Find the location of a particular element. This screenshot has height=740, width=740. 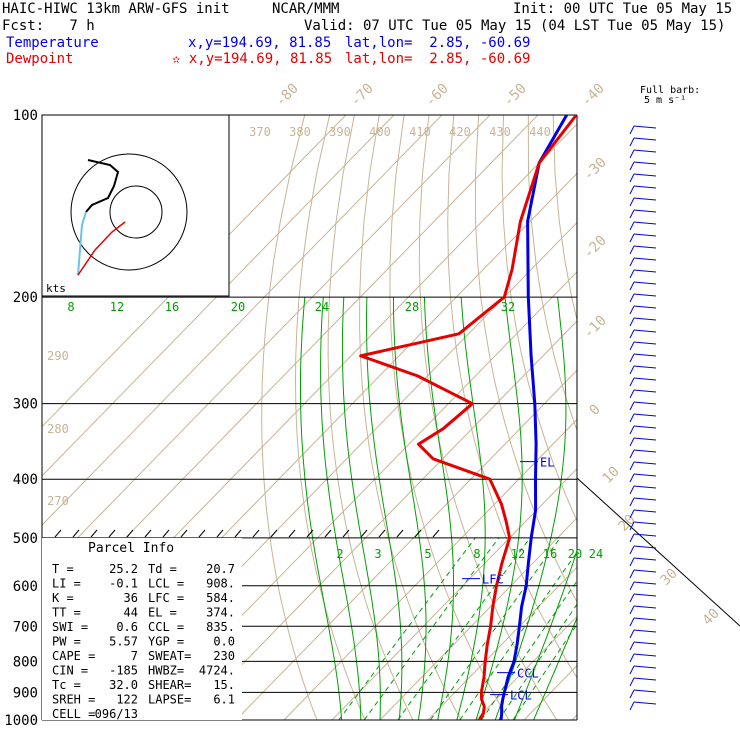

parcel-row-value: 36 is located at coordinates (131, 598).